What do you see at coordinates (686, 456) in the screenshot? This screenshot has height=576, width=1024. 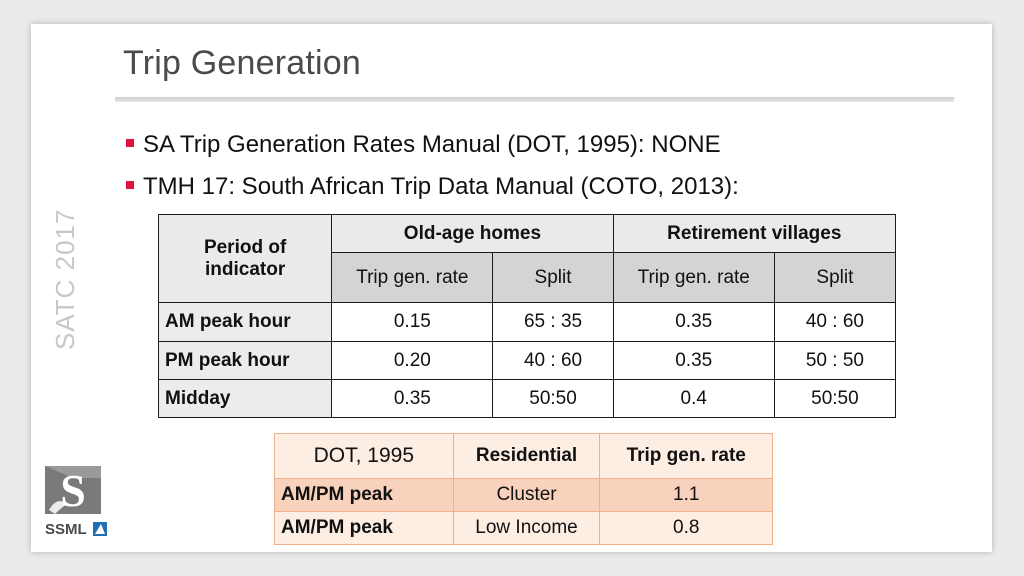 I see `trip-gen-rate-header: Trip gen. rate` at bounding box center [686, 456].